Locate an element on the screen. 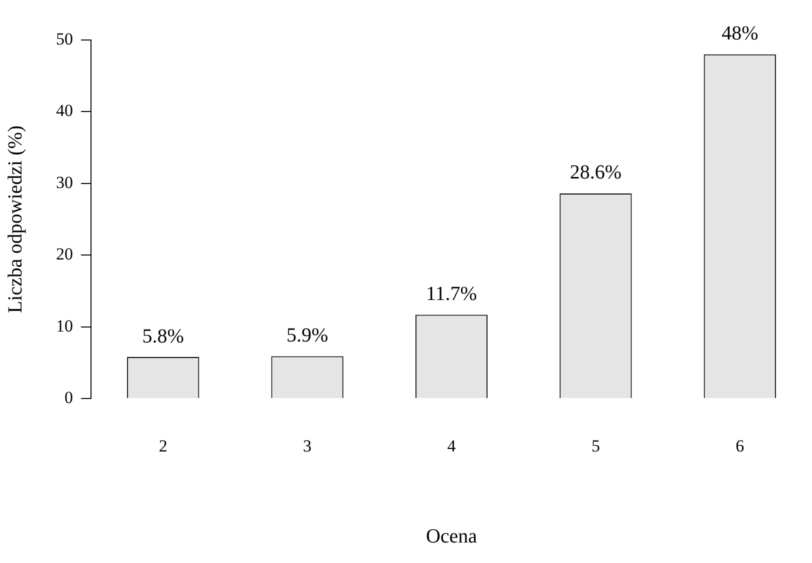  data-label: 5.9% is located at coordinates (307, 335).